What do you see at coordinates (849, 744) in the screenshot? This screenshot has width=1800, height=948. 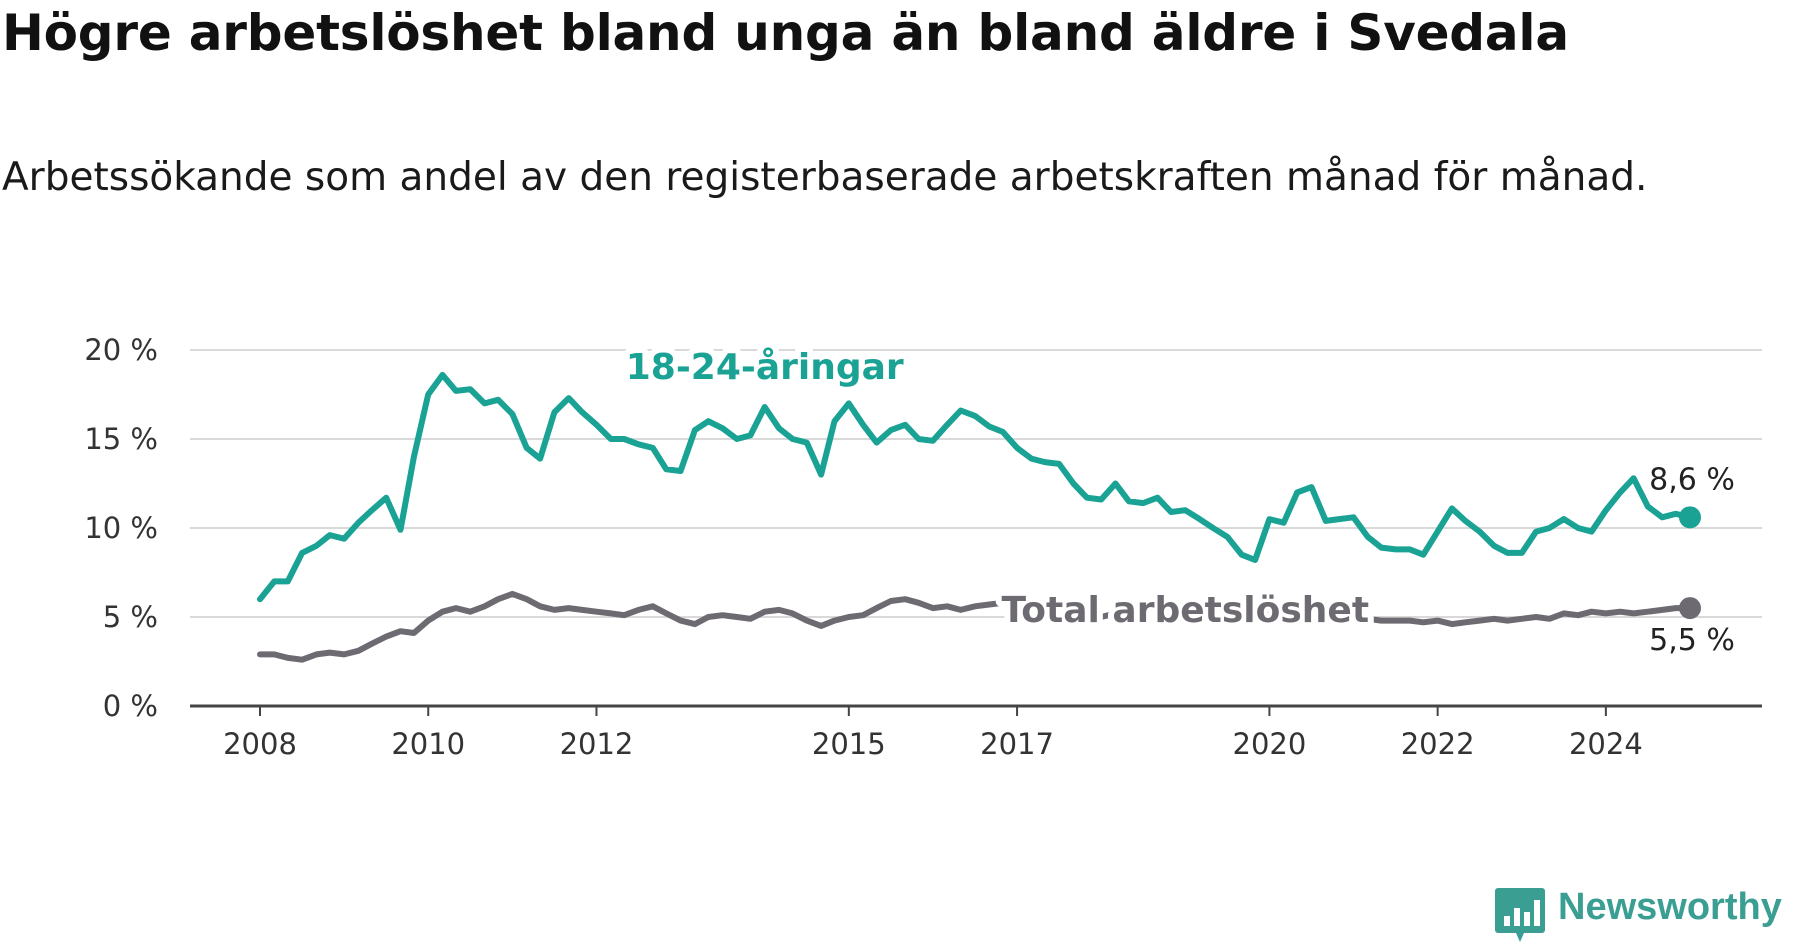 I see `x-tick-label: 2015` at bounding box center [849, 744].